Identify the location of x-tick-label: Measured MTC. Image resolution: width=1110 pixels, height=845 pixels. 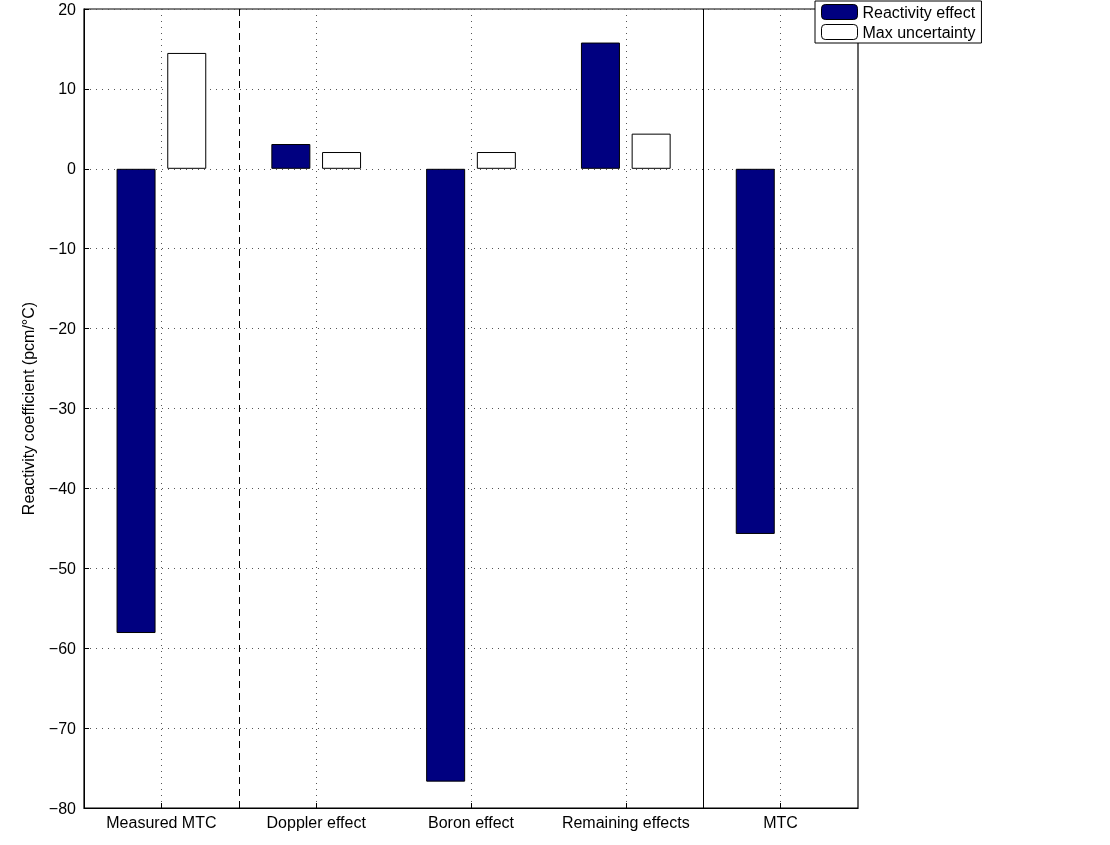
(161, 822).